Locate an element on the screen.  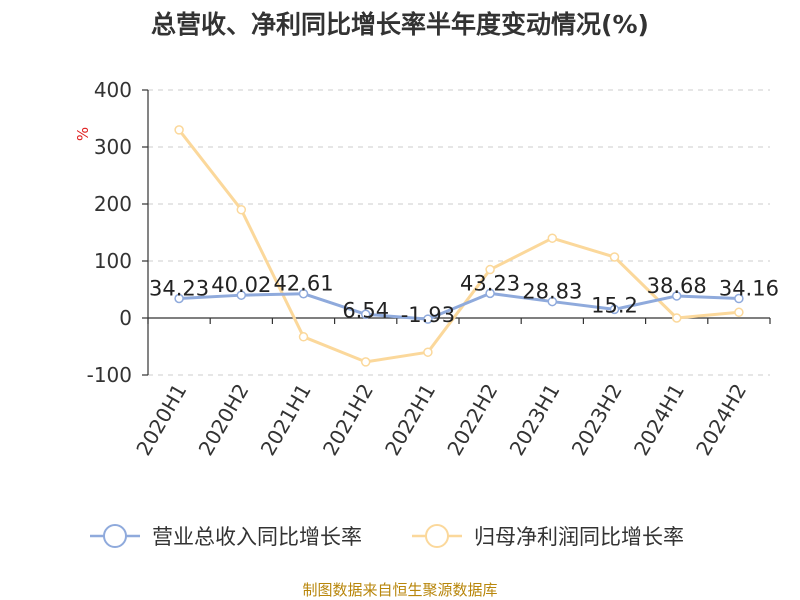
data-label: 40.02 is located at coordinates (241, 285).